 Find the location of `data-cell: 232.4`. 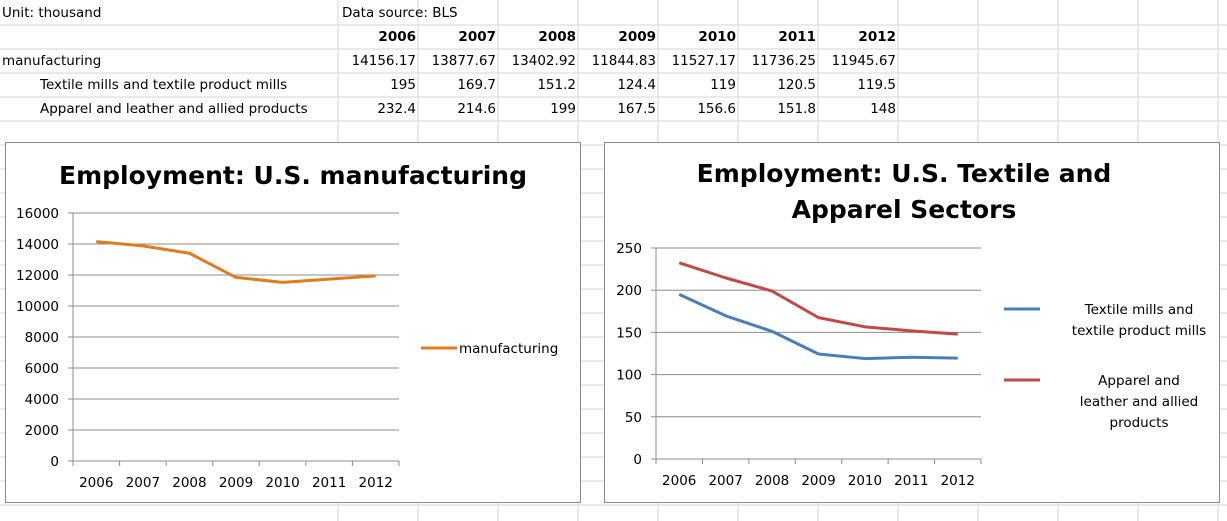

data-cell: 232.4 is located at coordinates (396, 109).